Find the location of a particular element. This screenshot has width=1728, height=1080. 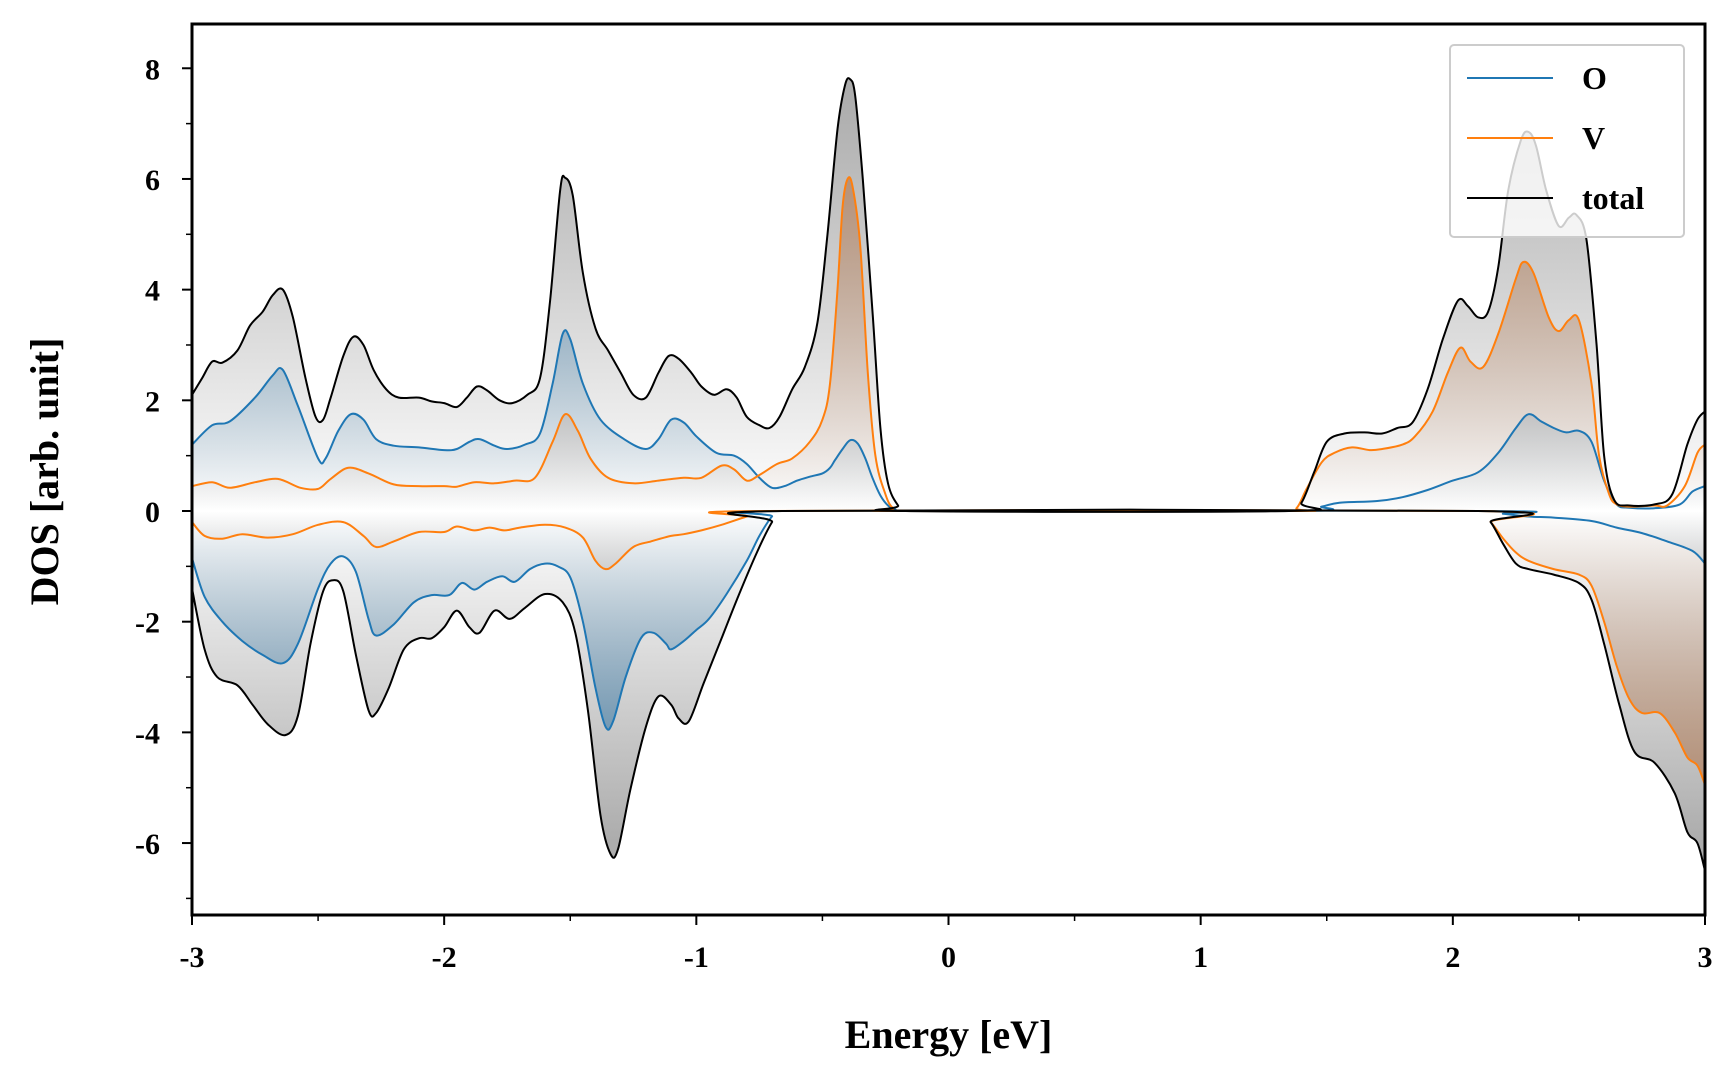

y-tick-label: 2 is located at coordinates (152, 401).